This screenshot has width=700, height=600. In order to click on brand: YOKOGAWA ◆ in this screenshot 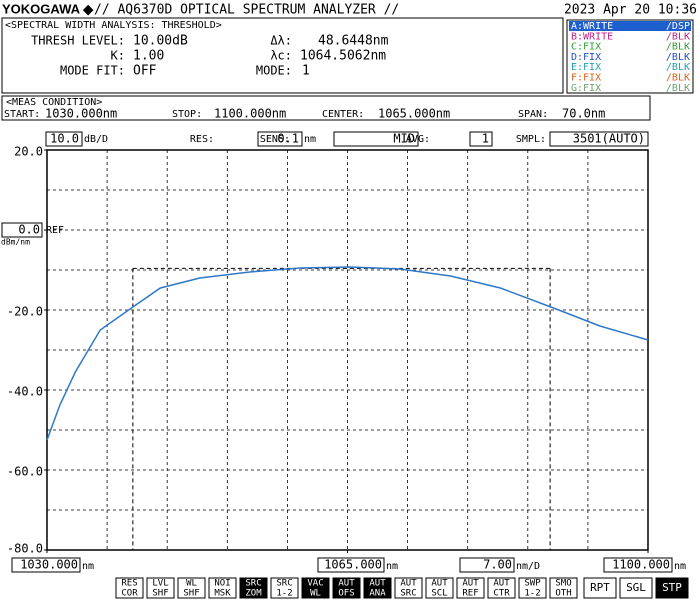, I will do `click(48, 8)`.